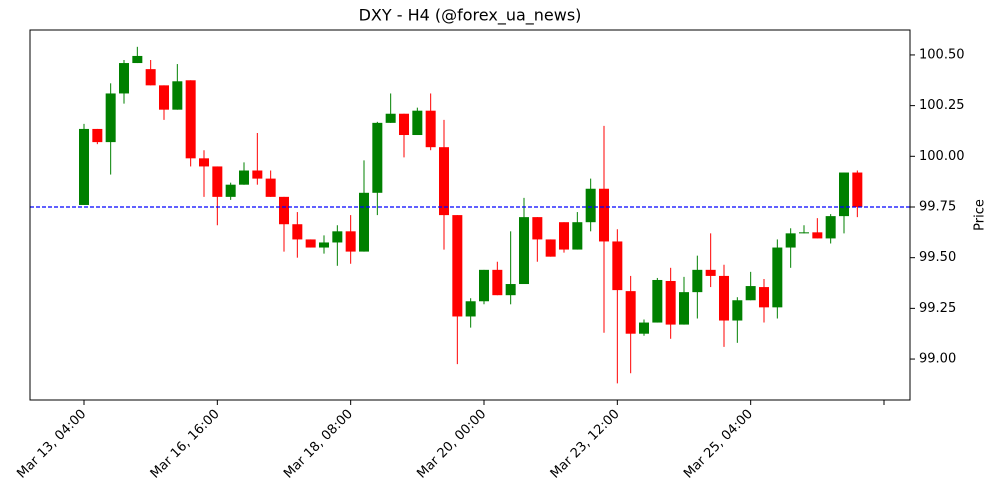 The image size is (1000, 500). Describe the element at coordinates (318, 444) in the screenshot. I see `x-tick-label: Mar 18, 08:00` at that location.